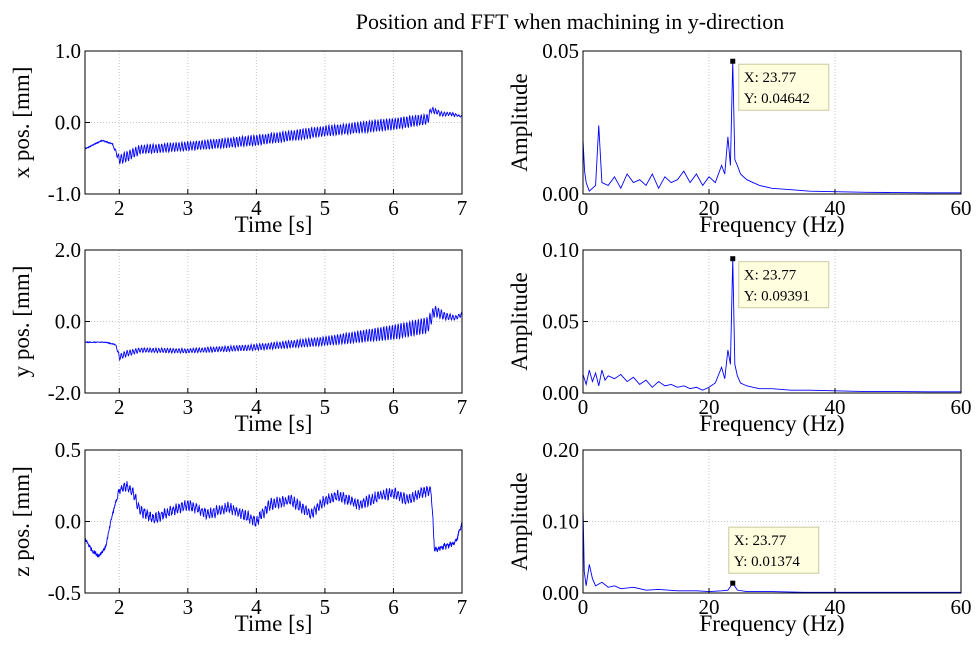  What do you see at coordinates (560, 322) in the screenshot?
I see `panel-4-ytick-label-1: 0.05` at bounding box center [560, 322].